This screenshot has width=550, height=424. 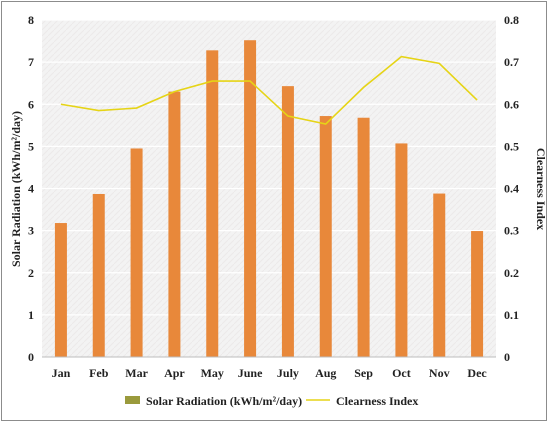 I want to click on y-left-tick-label: 2, so click(x=31, y=273).